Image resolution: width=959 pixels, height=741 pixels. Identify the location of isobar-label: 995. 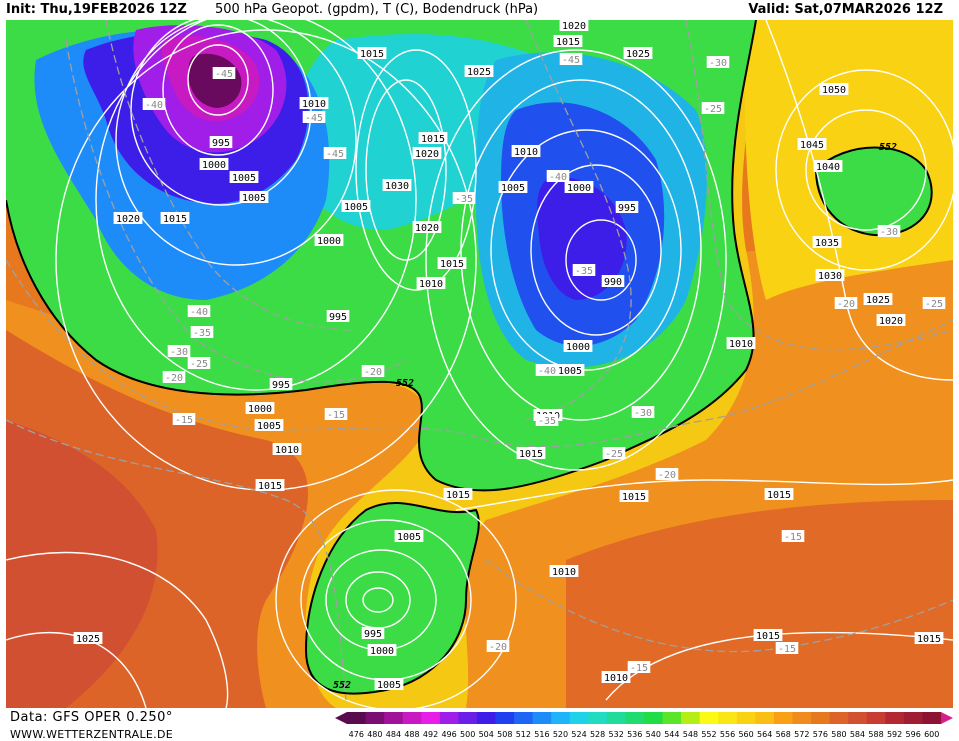
(373, 633).